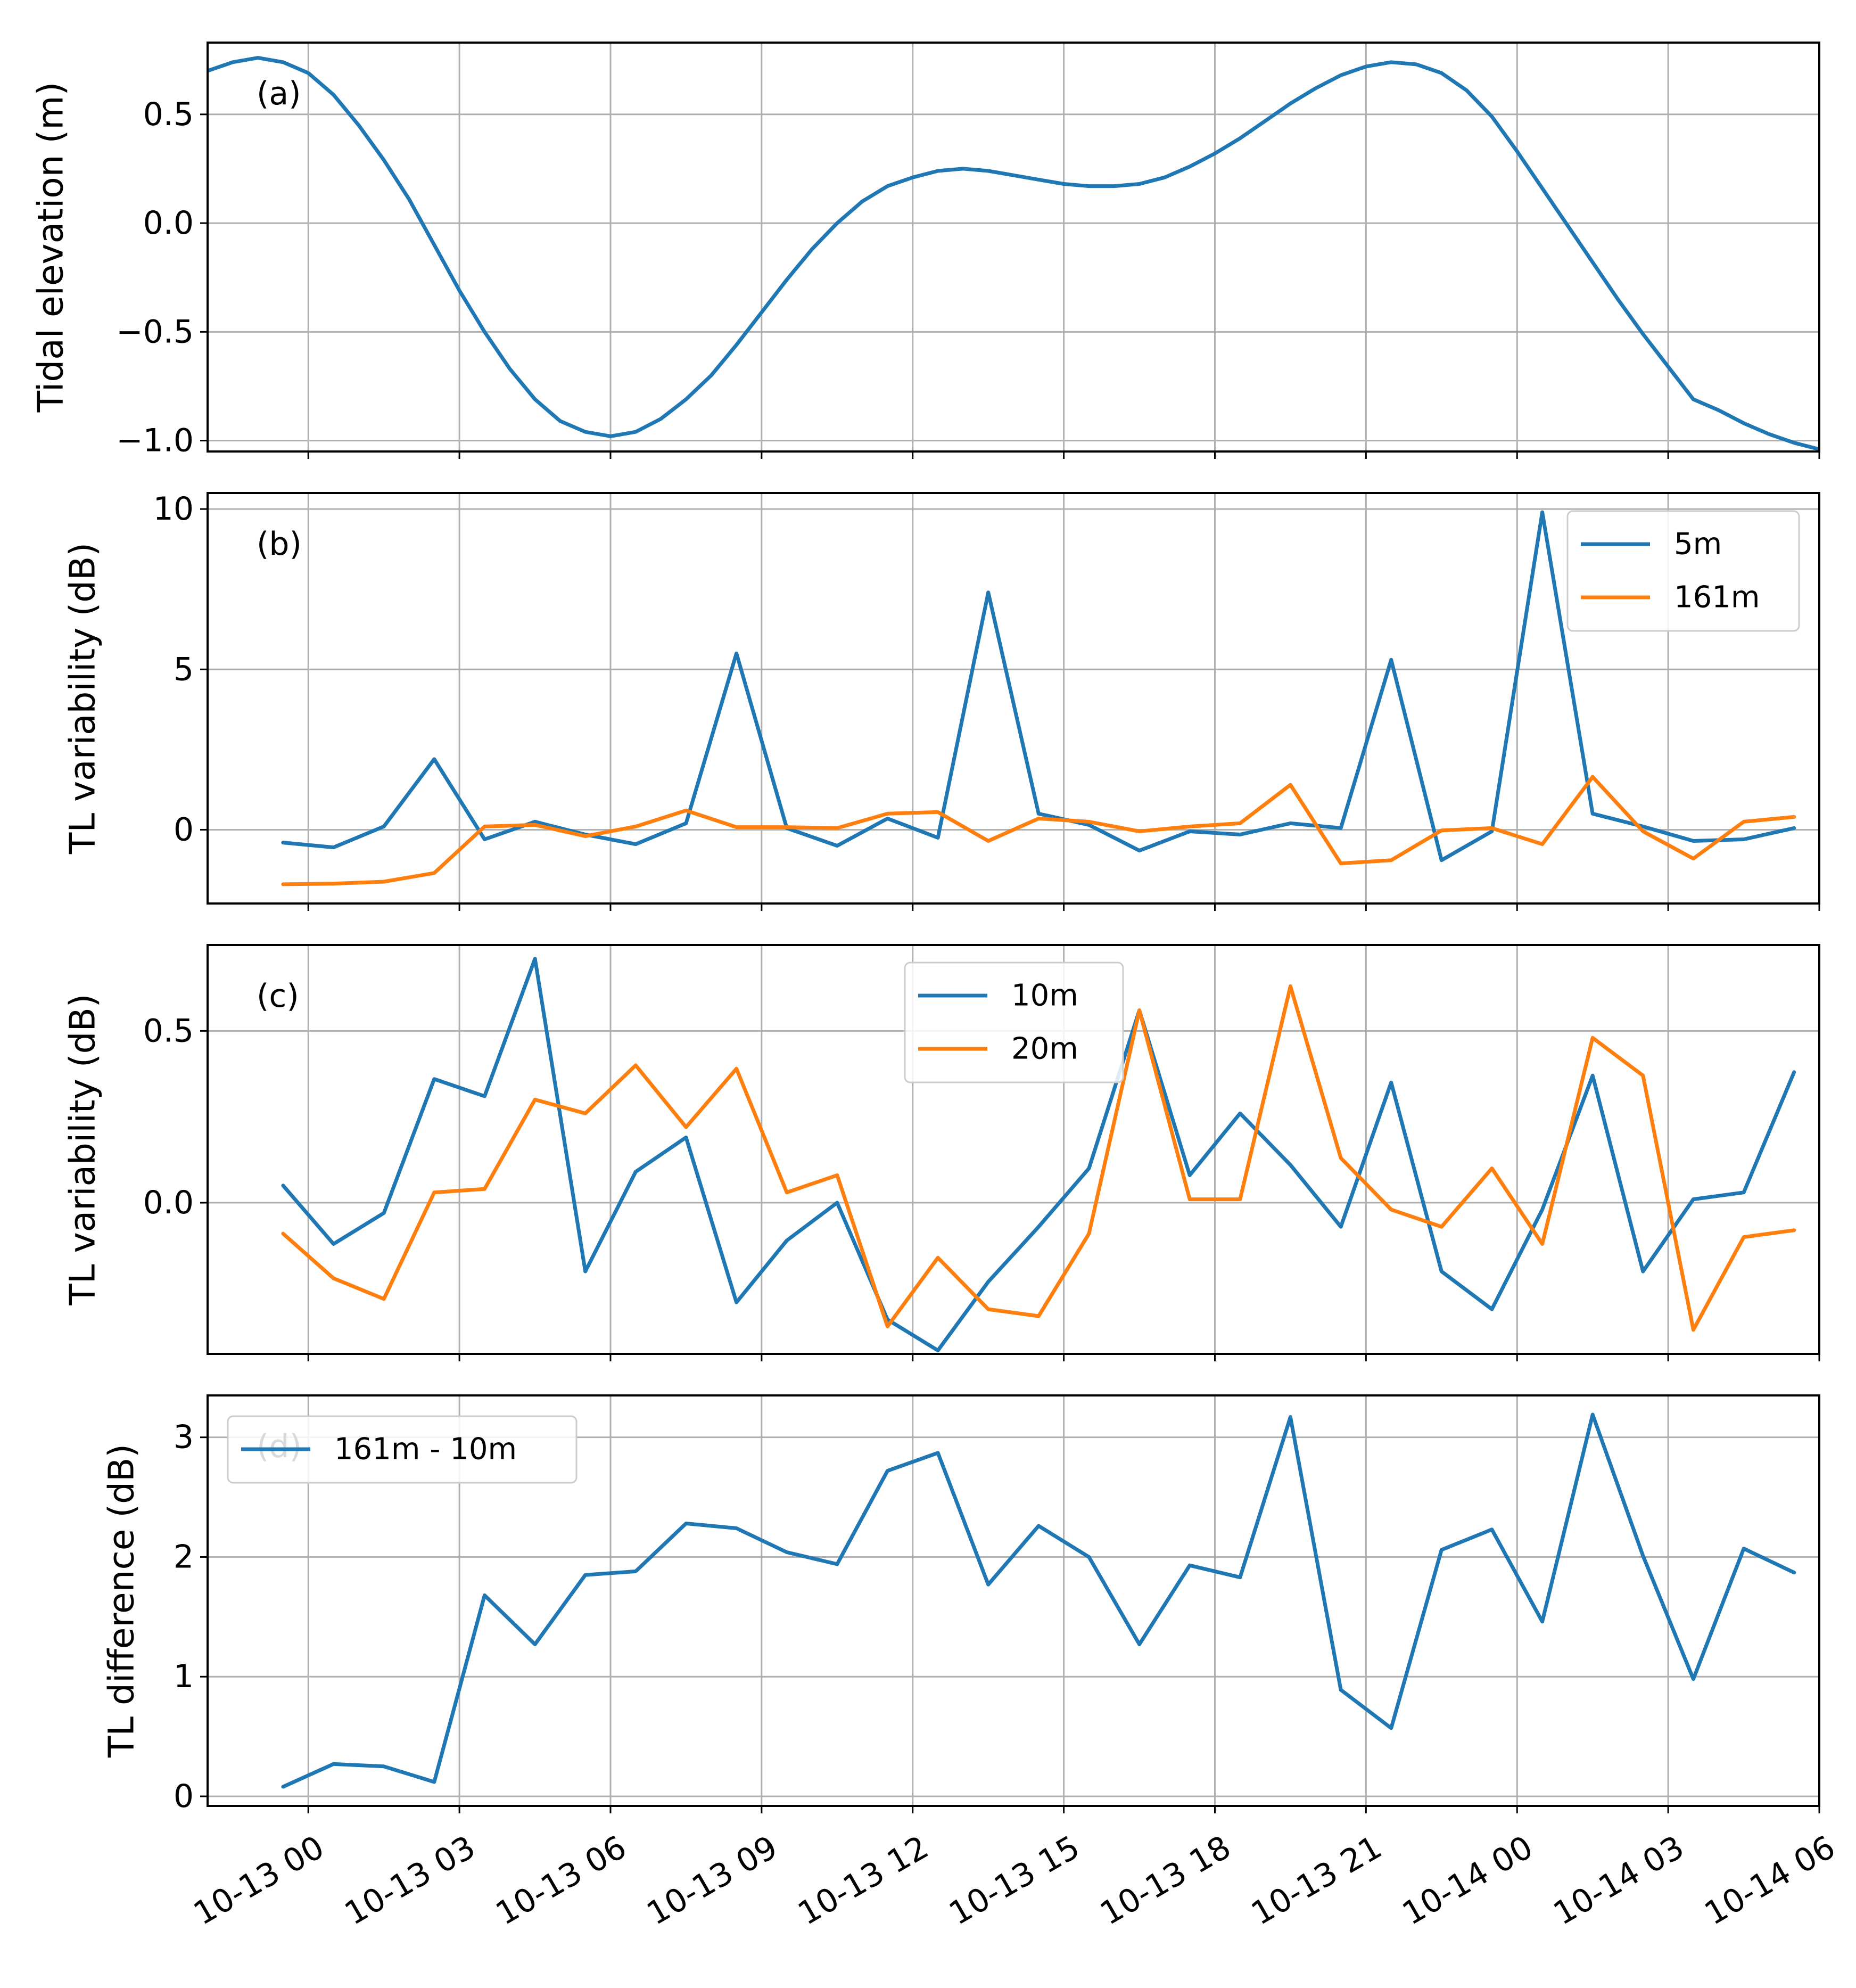  What do you see at coordinates (184, 1676) in the screenshot?
I see `y-tick-label: 1` at bounding box center [184, 1676].